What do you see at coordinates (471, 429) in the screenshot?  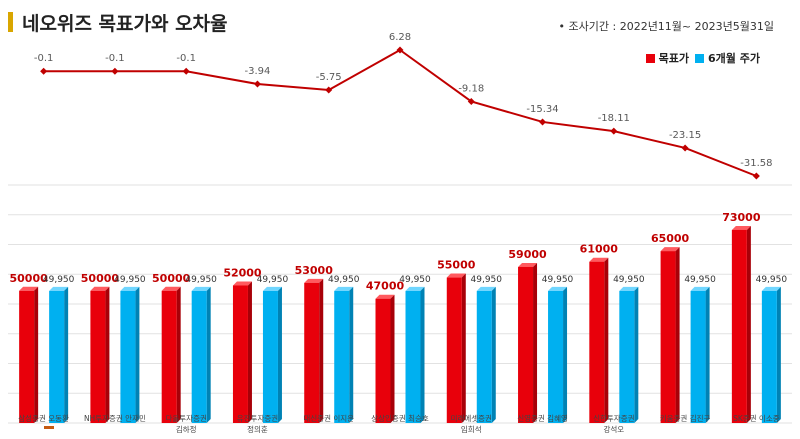 I see `category-label: 임희석` at bounding box center [471, 429].